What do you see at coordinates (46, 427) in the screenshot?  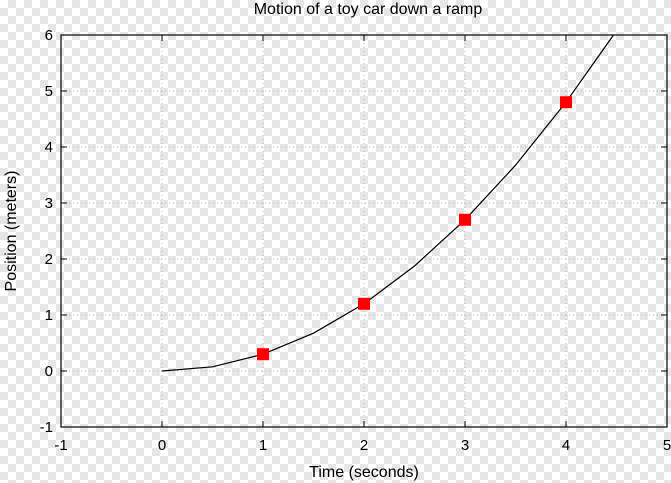 I see `y-tick-label: -1` at bounding box center [46, 427].